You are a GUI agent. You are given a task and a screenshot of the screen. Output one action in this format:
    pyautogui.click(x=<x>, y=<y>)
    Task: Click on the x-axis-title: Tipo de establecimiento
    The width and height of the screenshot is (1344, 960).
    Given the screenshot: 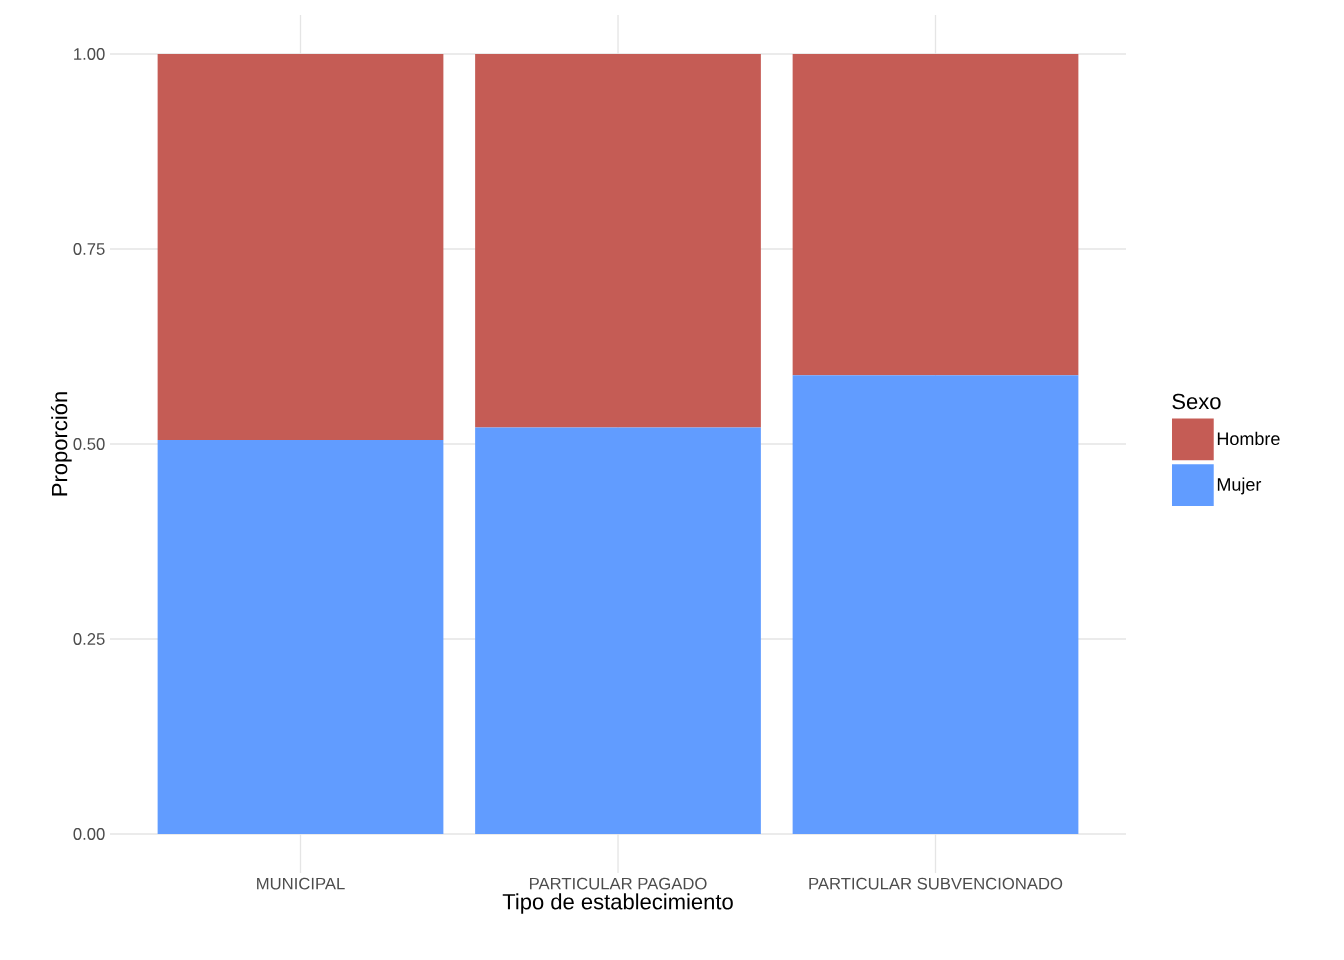 What is the action you would take?
    pyautogui.click(x=617, y=903)
    